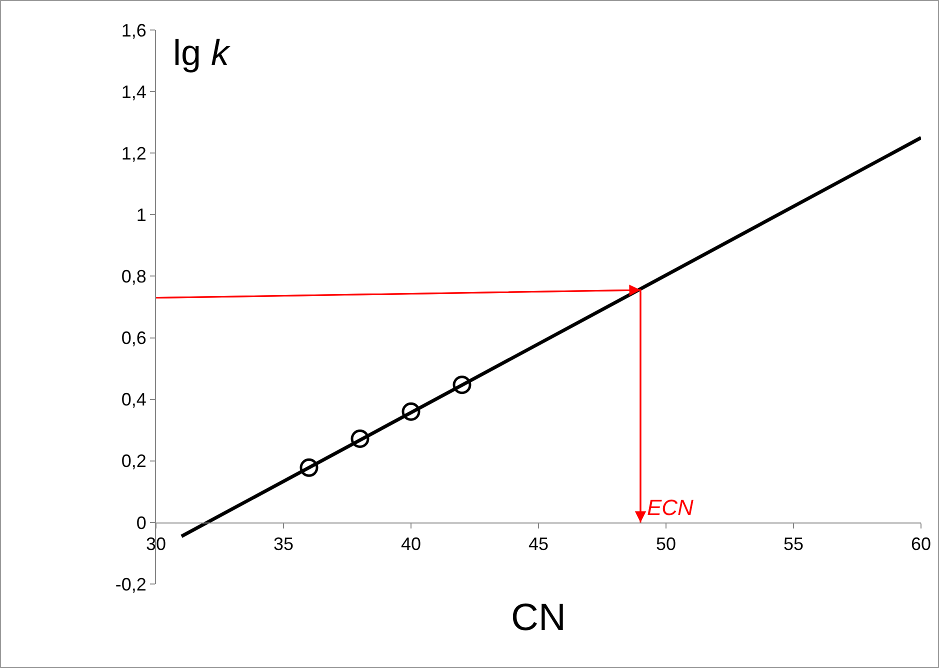  What do you see at coordinates (921, 544) in the screenshot?
I see `x-tick-label: 60` at bounding box center [921, 544].